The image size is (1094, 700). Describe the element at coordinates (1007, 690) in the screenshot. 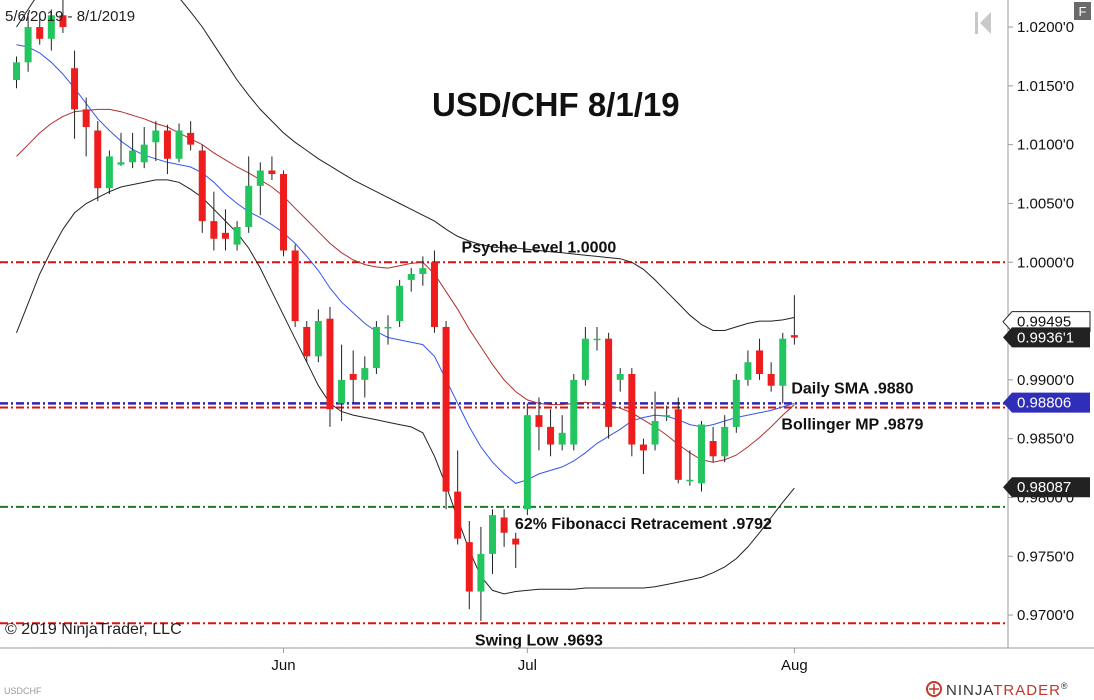

I see `brand-wordmark: NINJATRADER®` at that location.